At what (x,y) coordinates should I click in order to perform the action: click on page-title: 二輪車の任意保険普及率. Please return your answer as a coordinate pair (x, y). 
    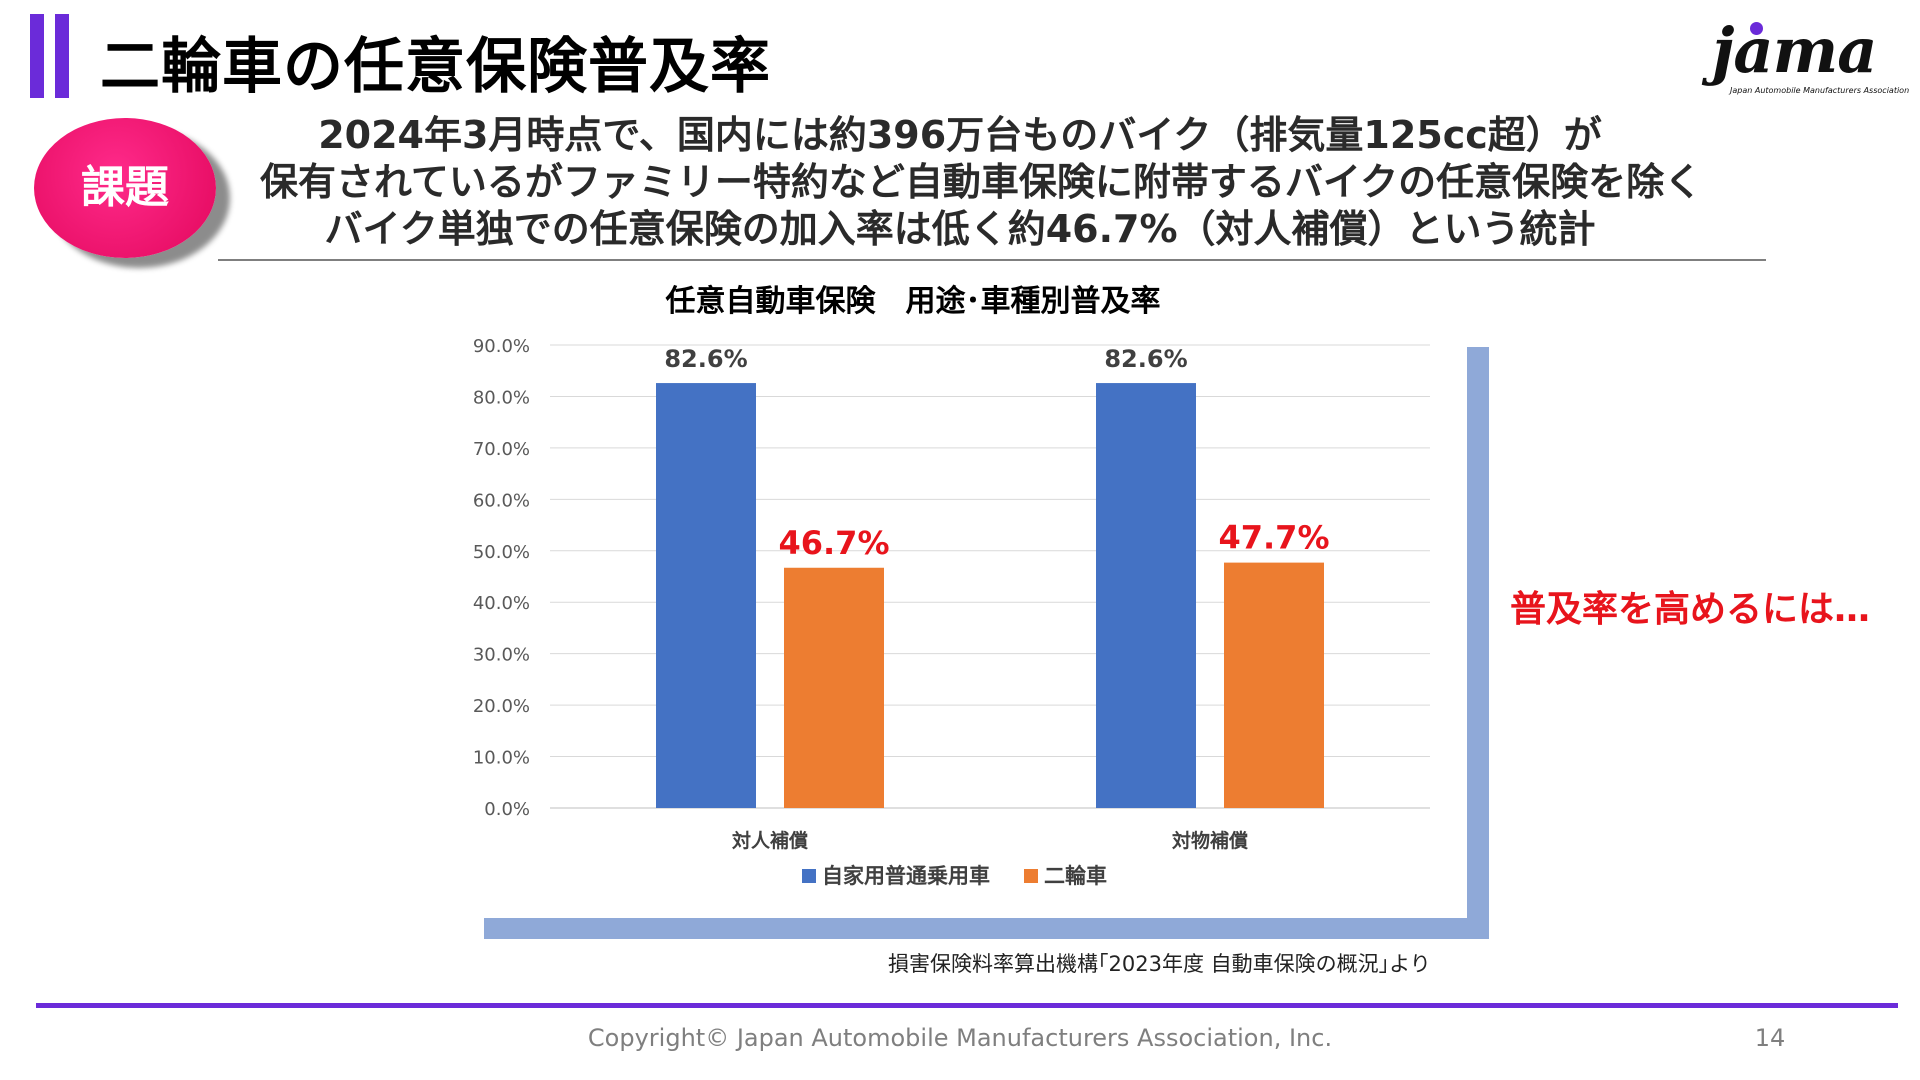
    Looking at the image, I should click on (435, 67).